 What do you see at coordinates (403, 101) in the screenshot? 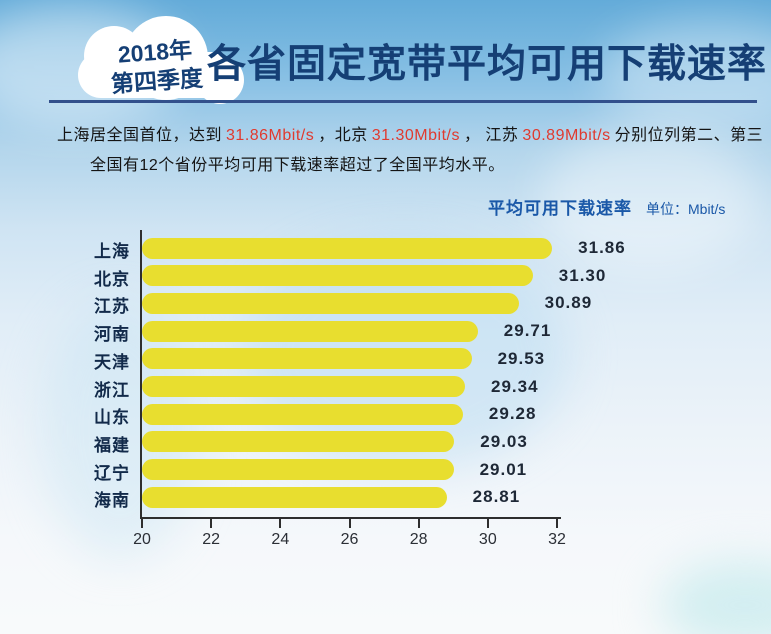
I see `header-divider` at bounding box center [403, 101].